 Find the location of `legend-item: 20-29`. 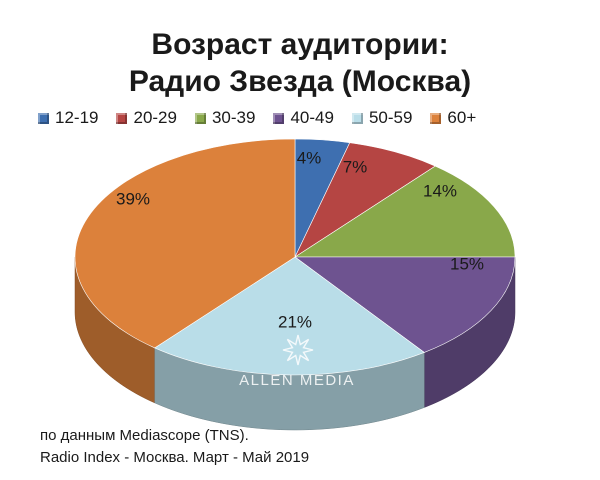

legend-item: 20-29 is located at coordinates (146, 118).